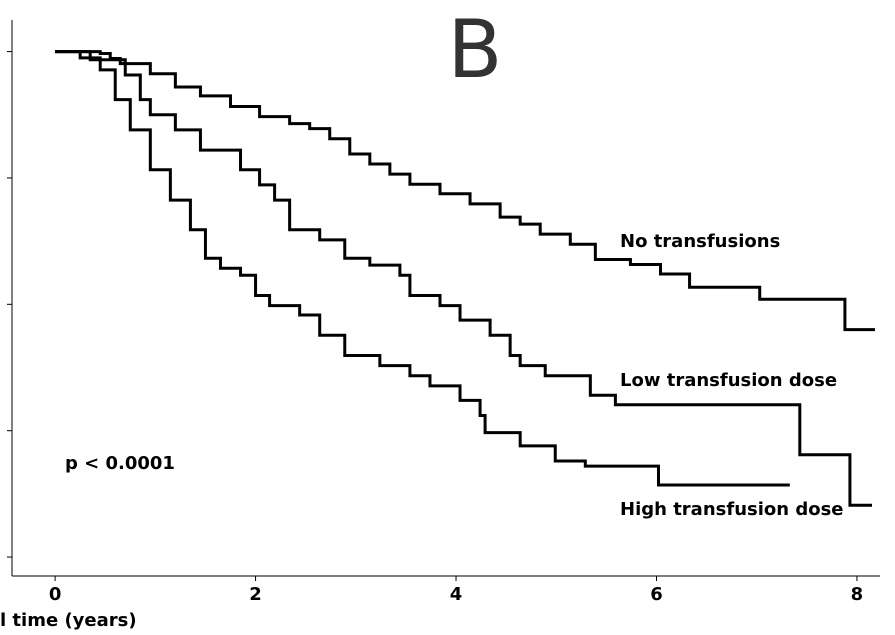  Describe the element at coordinates (456, 594) in the screenshot. I see `x-tick-label: 4` at that location.